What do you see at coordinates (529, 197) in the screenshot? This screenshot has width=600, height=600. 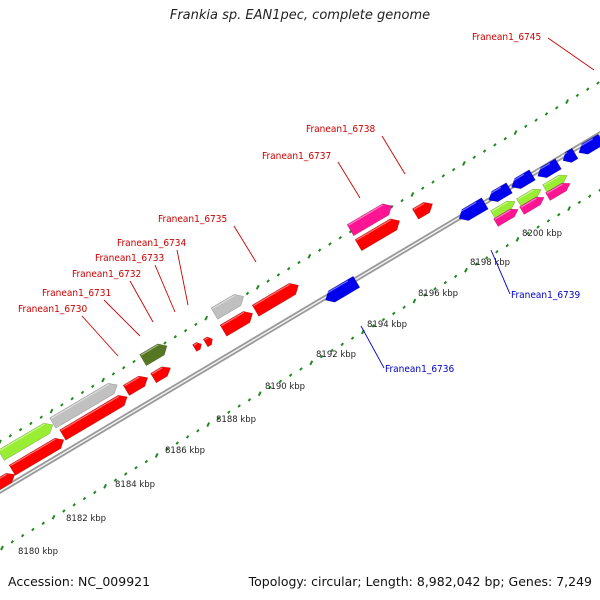 I see `lime-gene-arrow-body` at bounding box center [529, 197].